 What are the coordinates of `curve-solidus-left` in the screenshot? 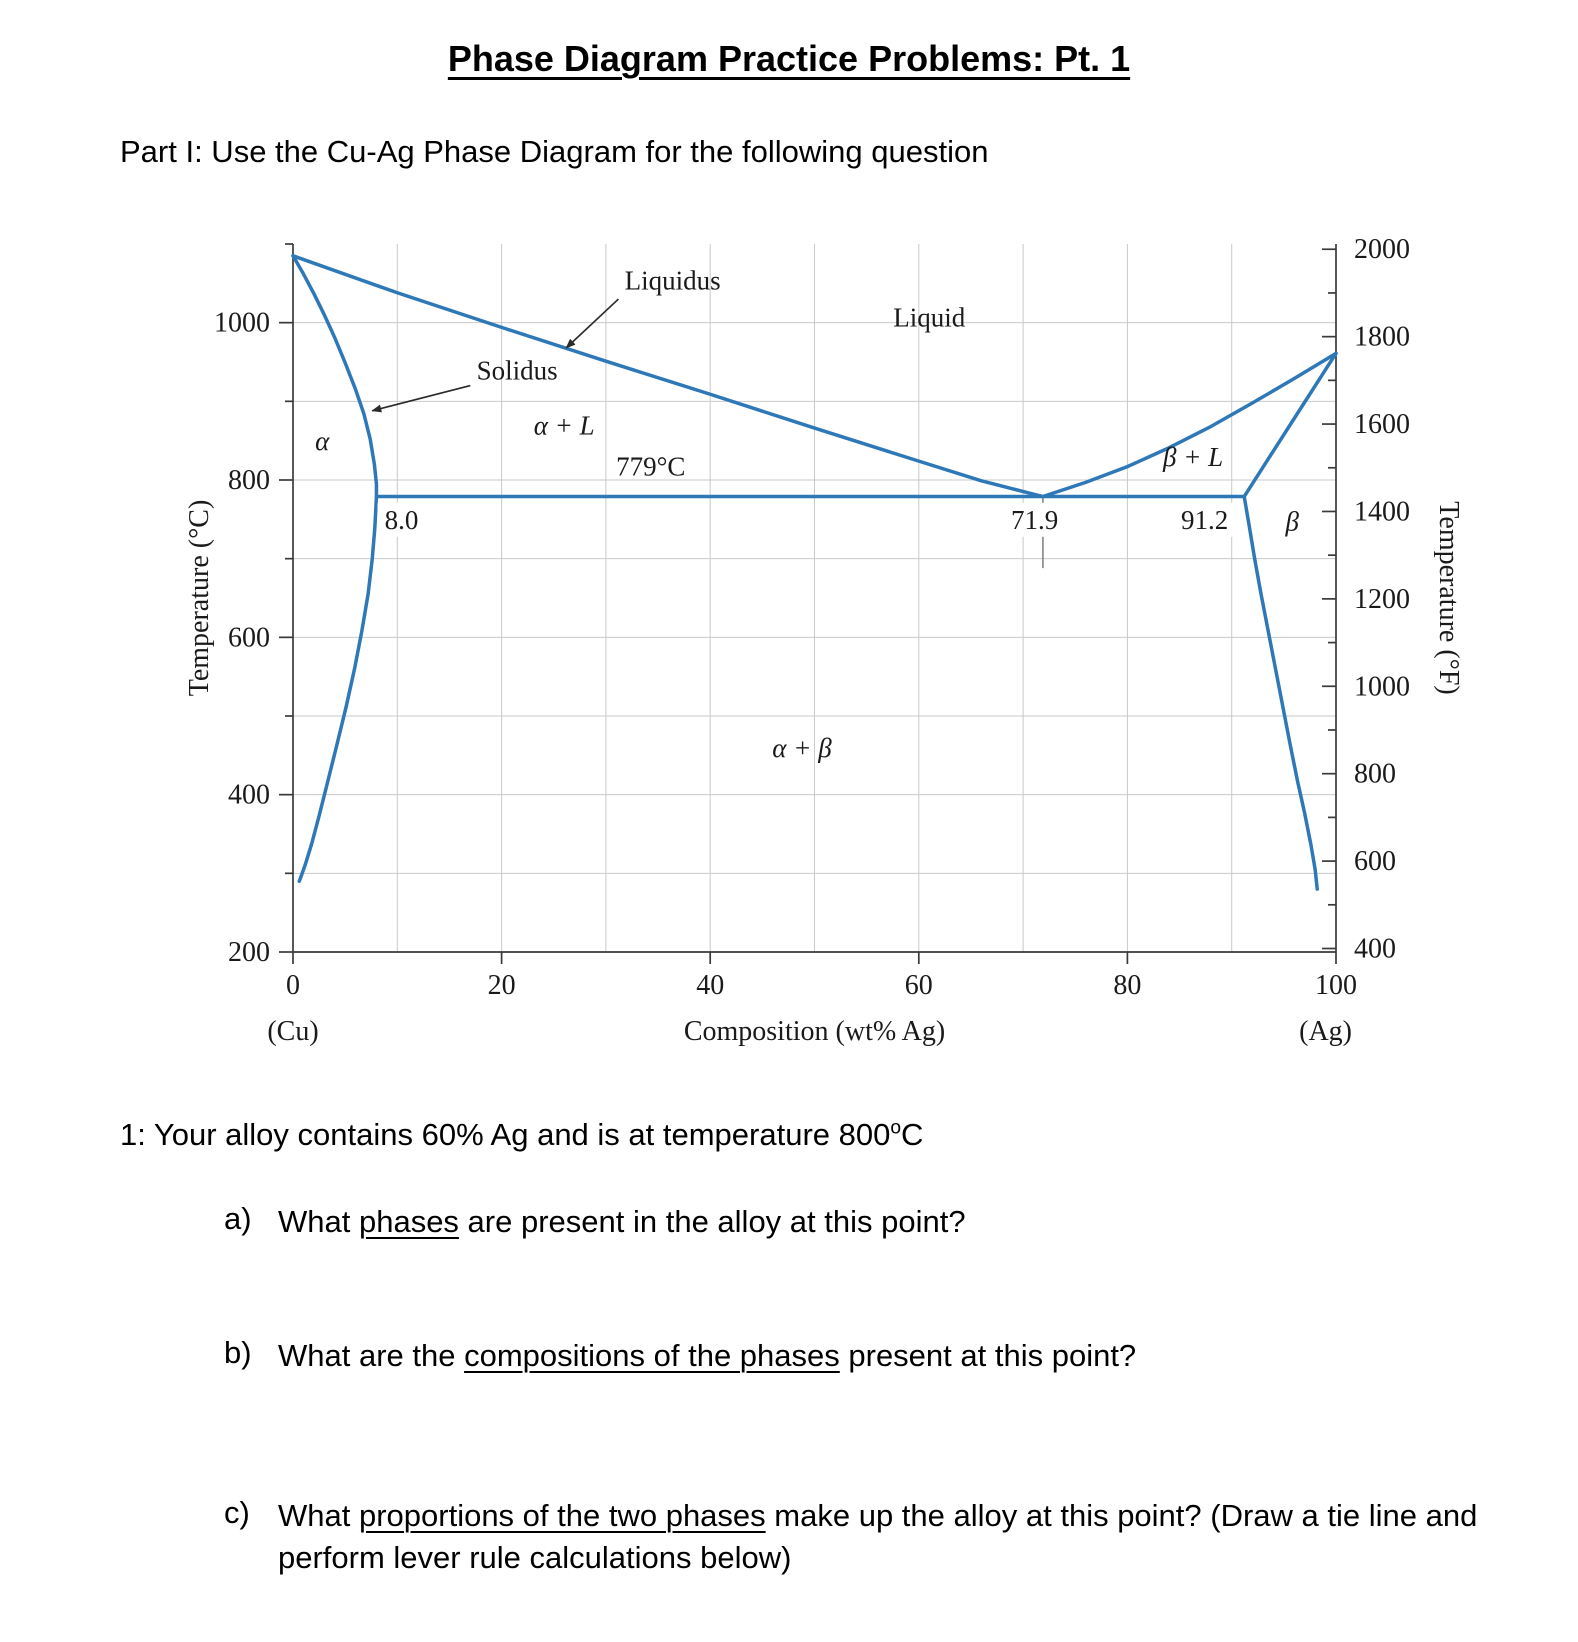 It's located at (335, 376).